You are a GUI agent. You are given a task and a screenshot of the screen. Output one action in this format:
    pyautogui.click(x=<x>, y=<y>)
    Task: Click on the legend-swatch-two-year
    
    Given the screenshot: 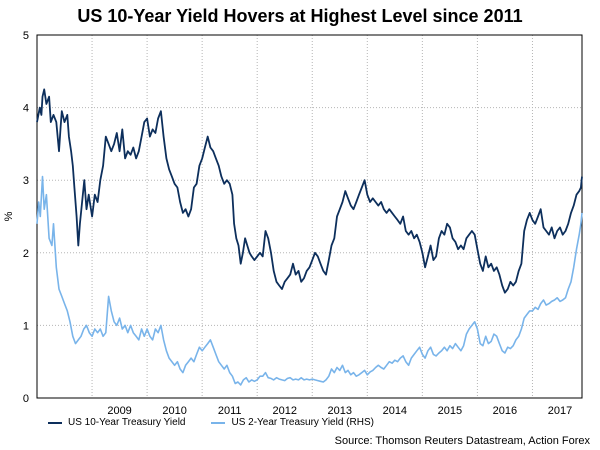 What is the action you would take?
    pyautogui.click(x=218, y=422)
    